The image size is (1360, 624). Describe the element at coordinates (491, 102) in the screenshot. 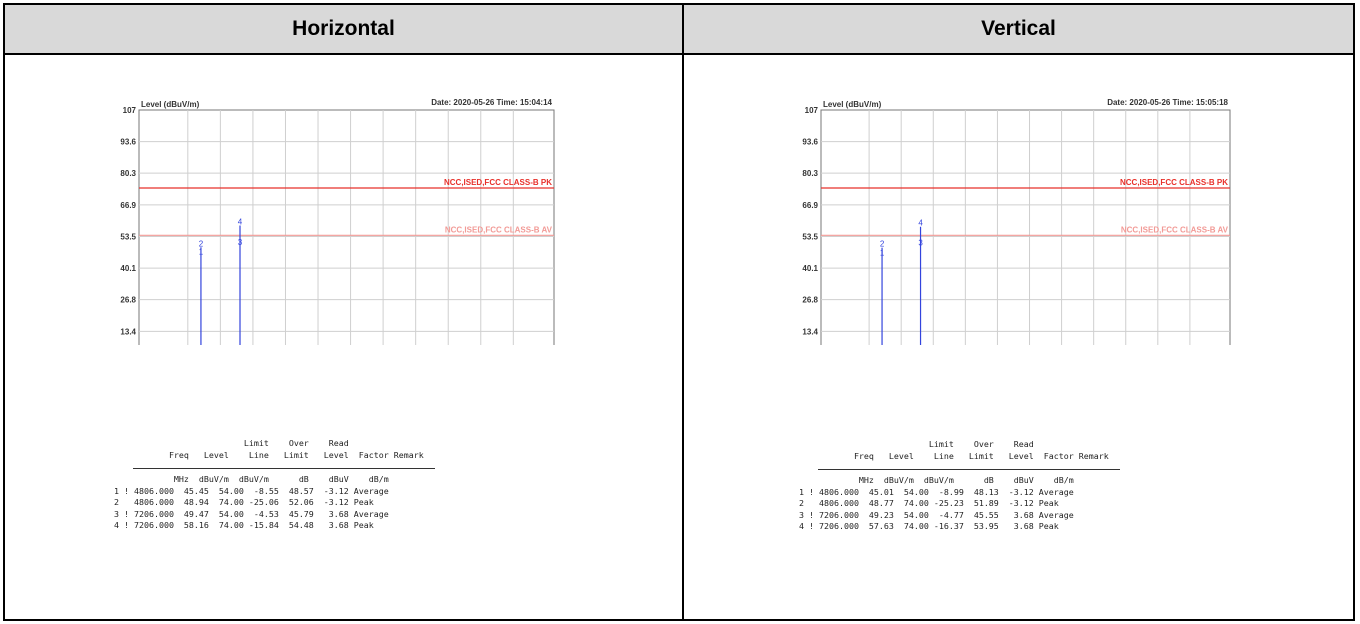

I see `date-time-label: Date: 2020-05-26 Time: 15:04:14` at that location.